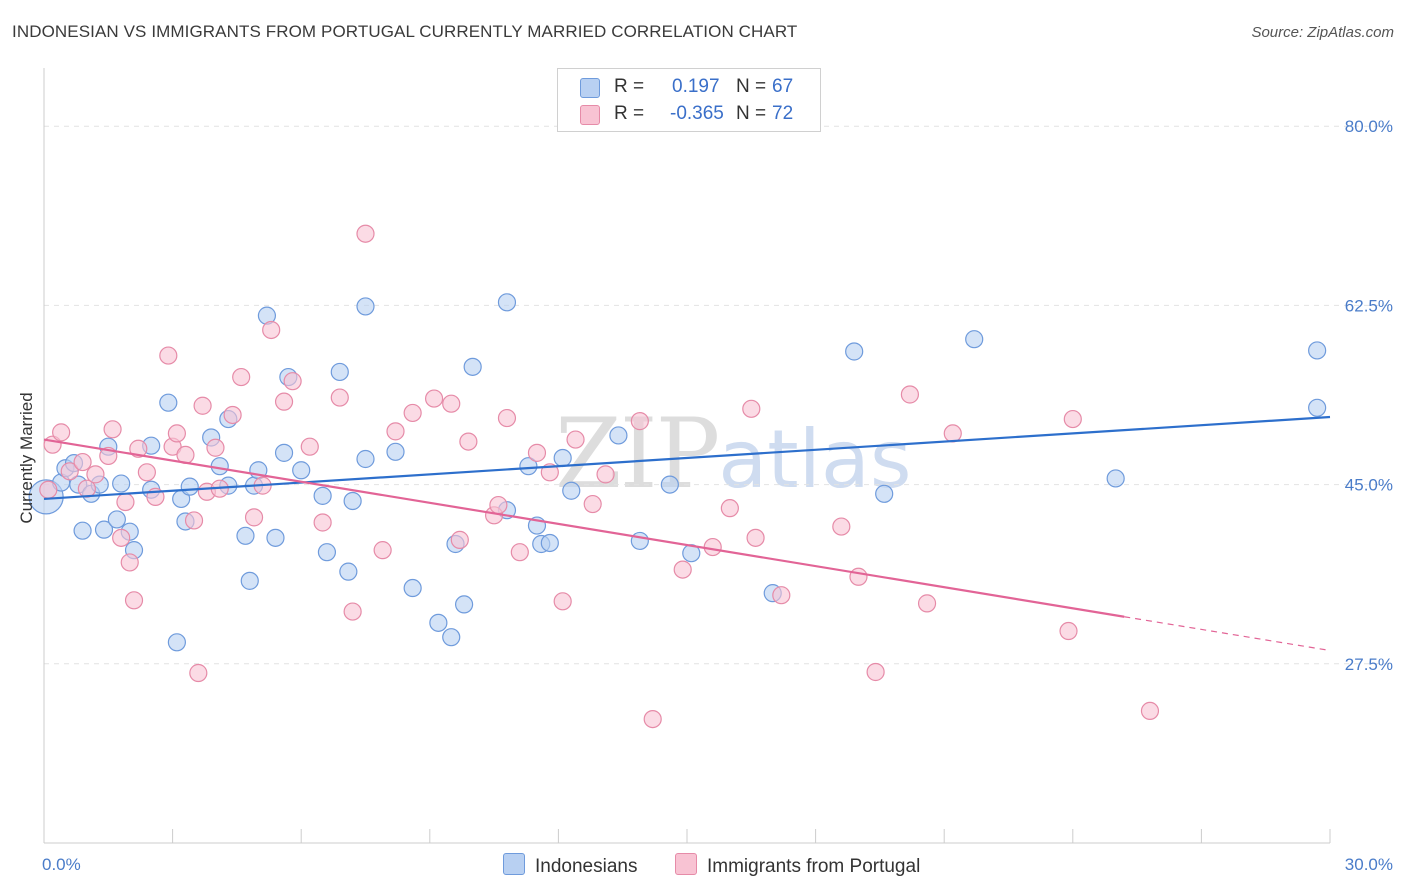 The height and width of the screenshot is (892, 1406). Describe the element at coordinates (696, 86) in the screenshot. I see `legend-r-value: 0.197` at that location.